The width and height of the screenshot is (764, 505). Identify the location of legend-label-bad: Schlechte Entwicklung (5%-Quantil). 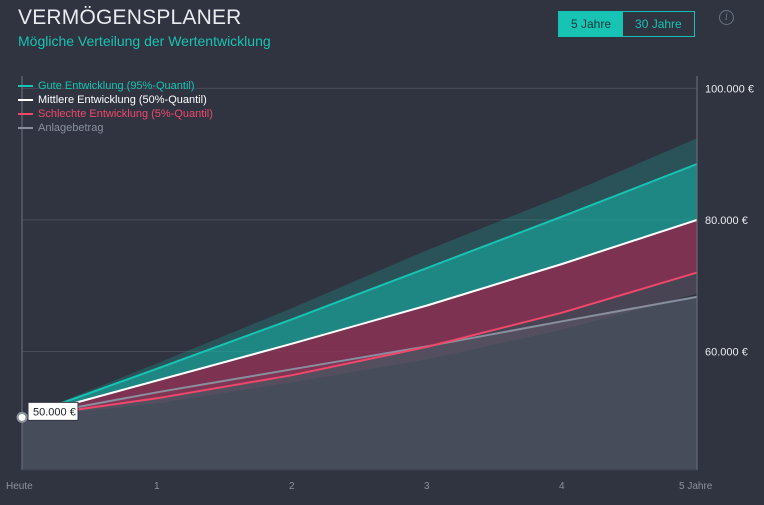
(125, 114).